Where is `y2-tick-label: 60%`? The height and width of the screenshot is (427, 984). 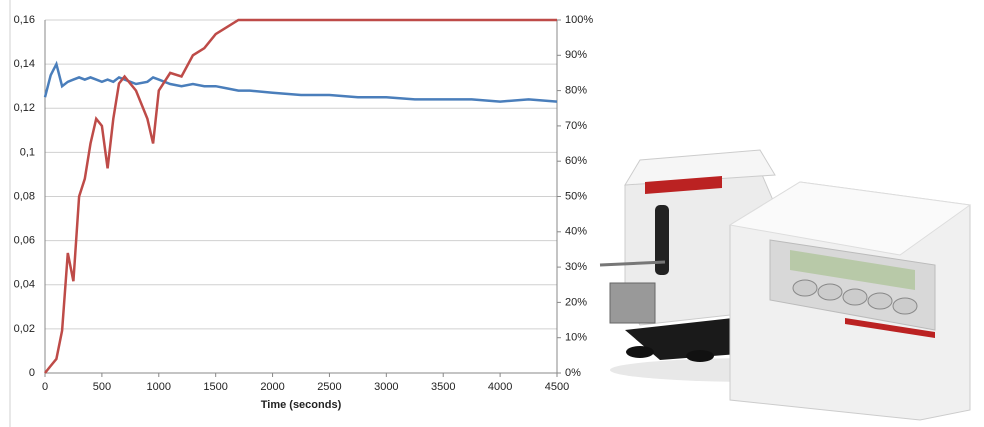
y2-tick-label: 60% is located at coordinates (576, 161).